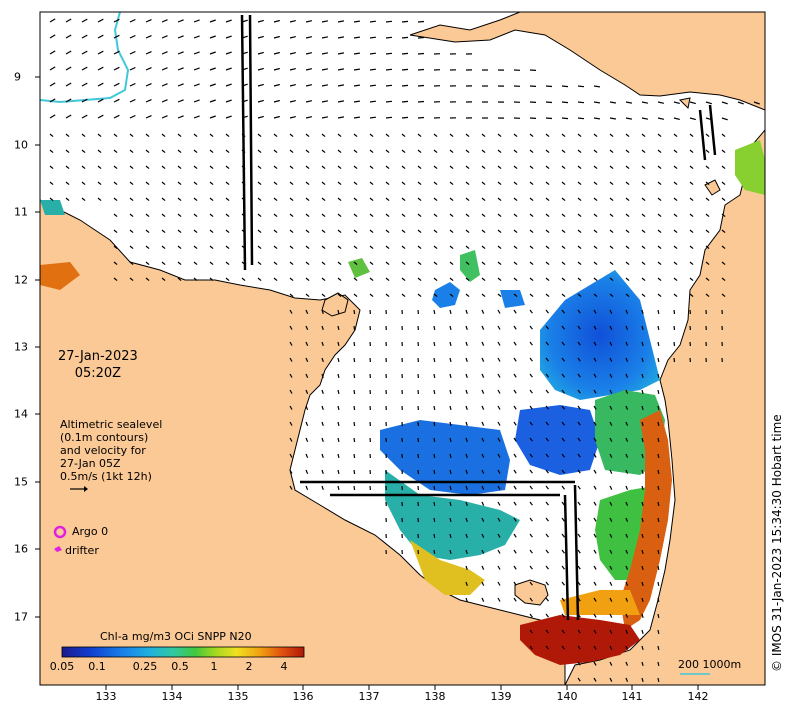 The height and width of the screenshot is (716, 792). What do you see at coordinates (501, 696) in the screenshot?
I see `x-tick-label: 139` at bounding box center [501, 696].